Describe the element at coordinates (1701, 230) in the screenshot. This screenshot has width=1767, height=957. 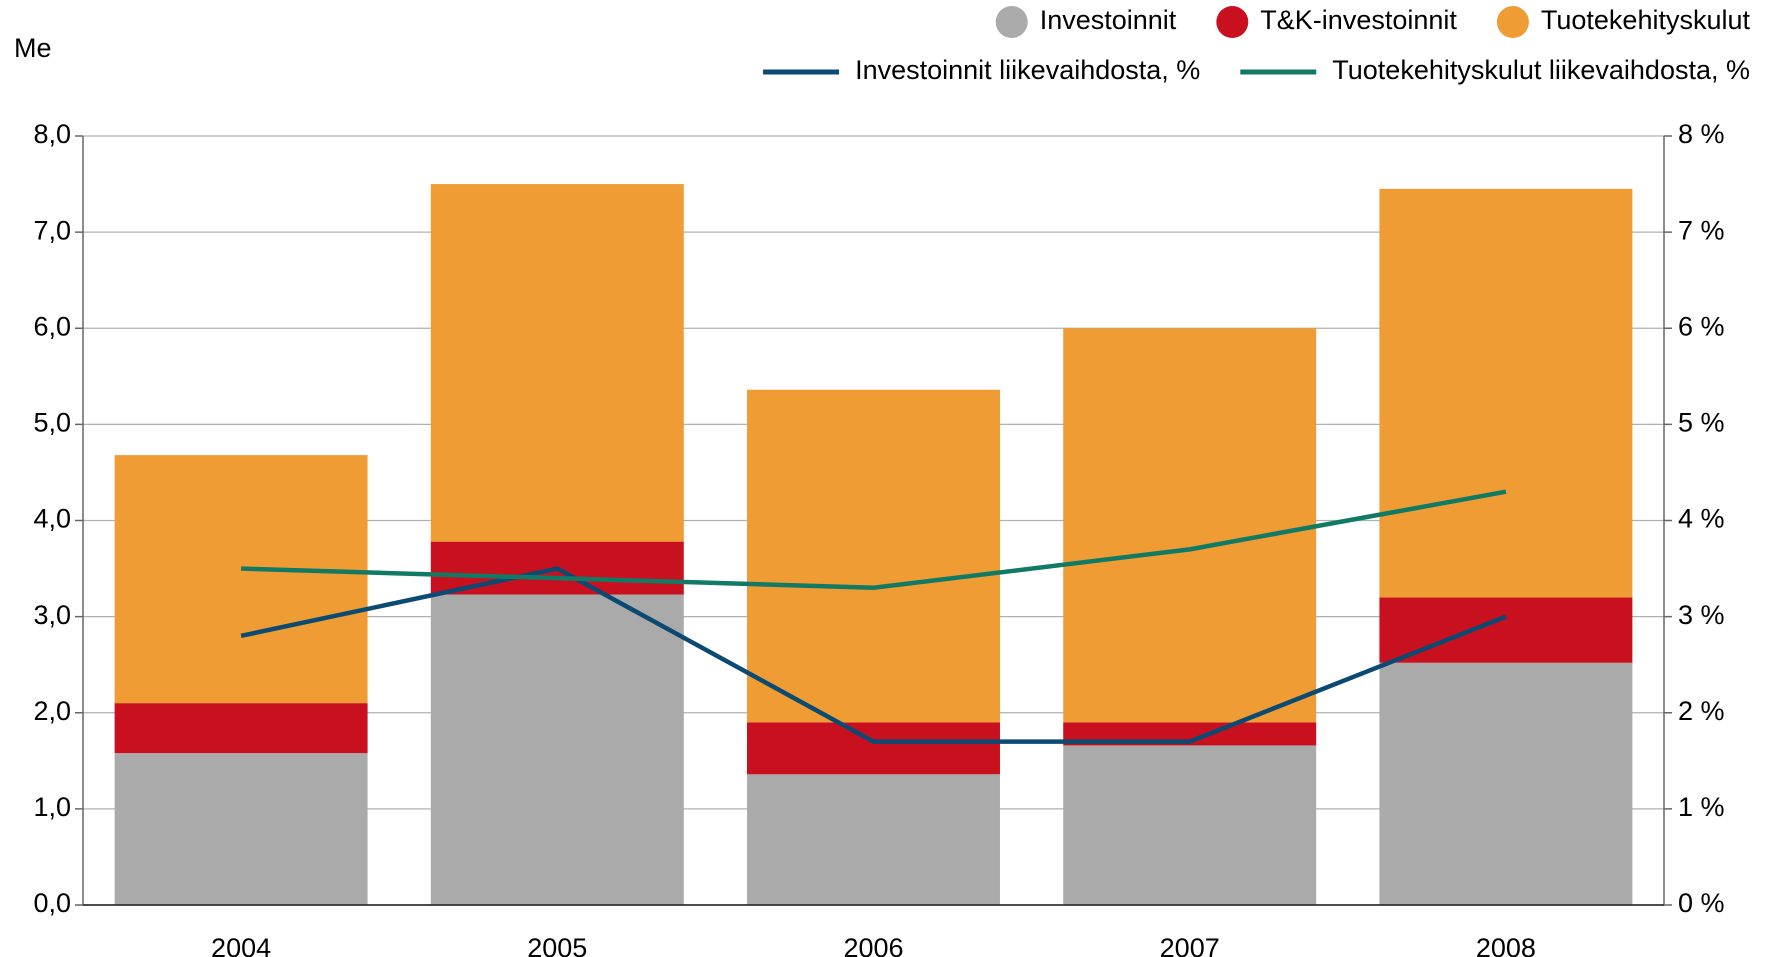
I see `y2-tick-label: 7 %` at that location.